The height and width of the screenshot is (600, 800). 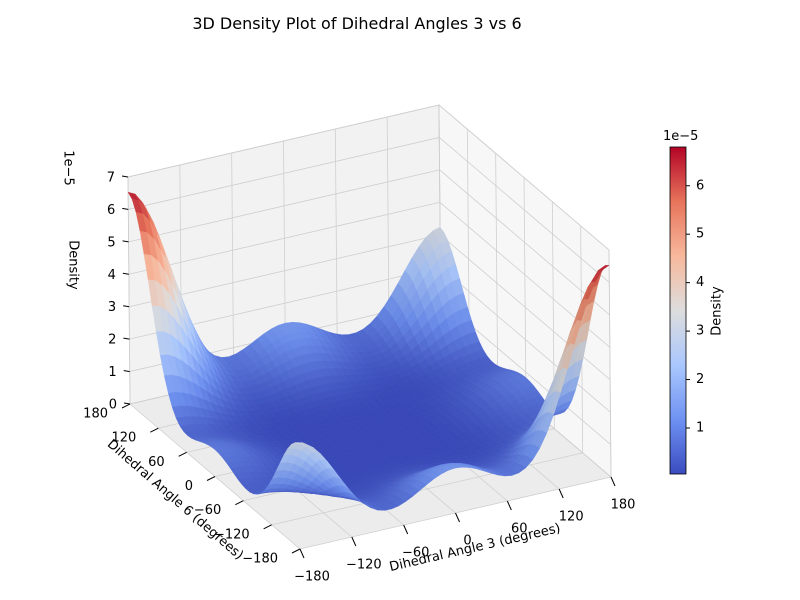 I want to click on colorbar-gradient, so click(x=678, y=310).